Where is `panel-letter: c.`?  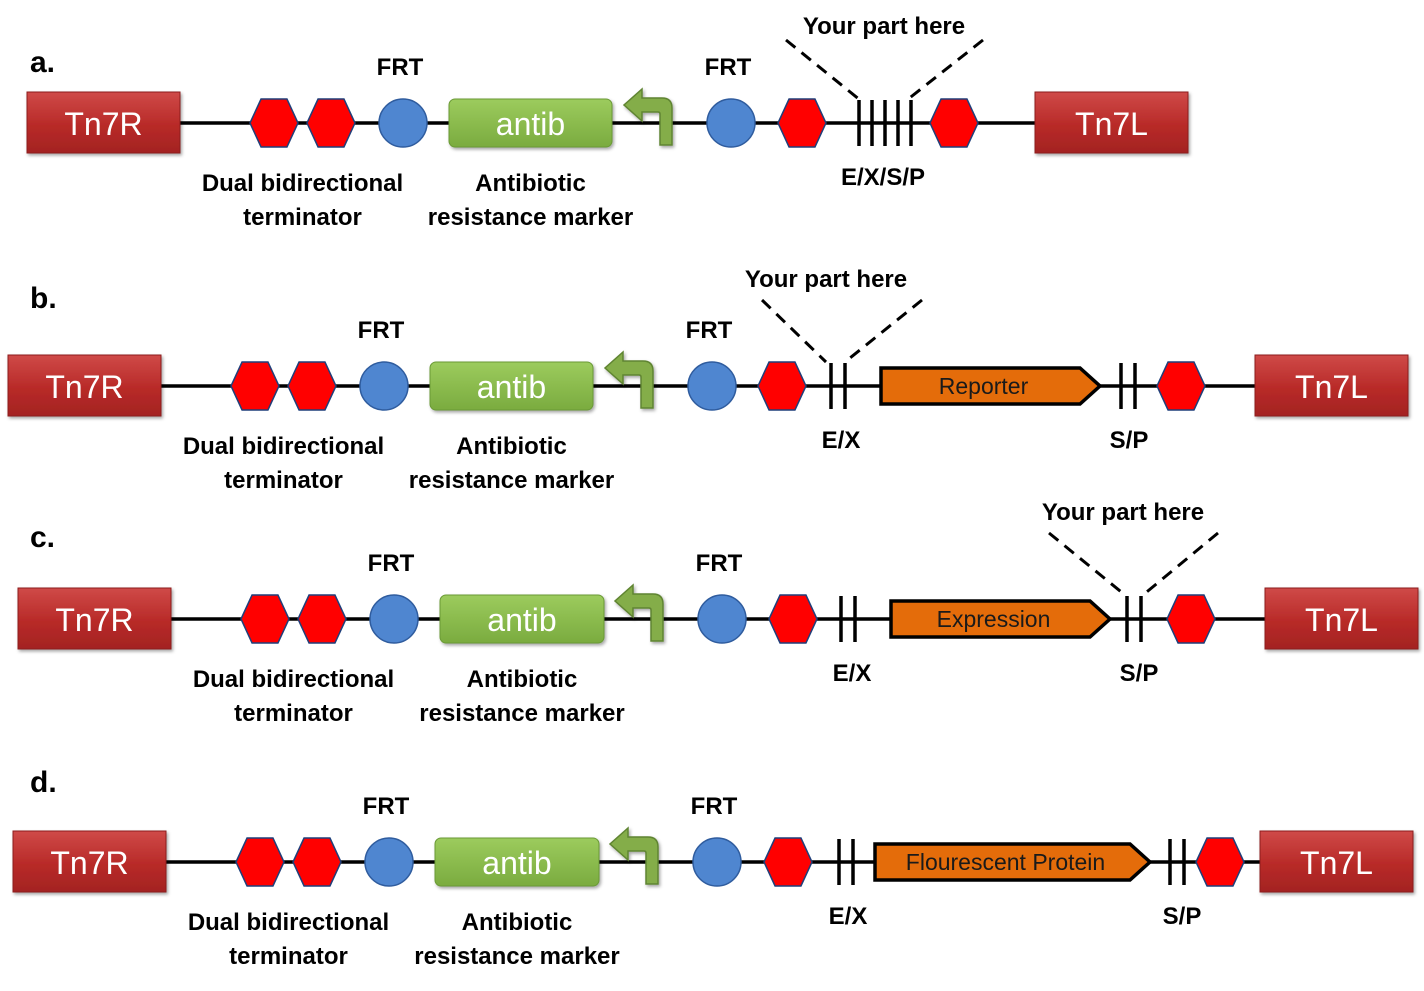 panel-letter: c. is located at coordinates (42, 537).